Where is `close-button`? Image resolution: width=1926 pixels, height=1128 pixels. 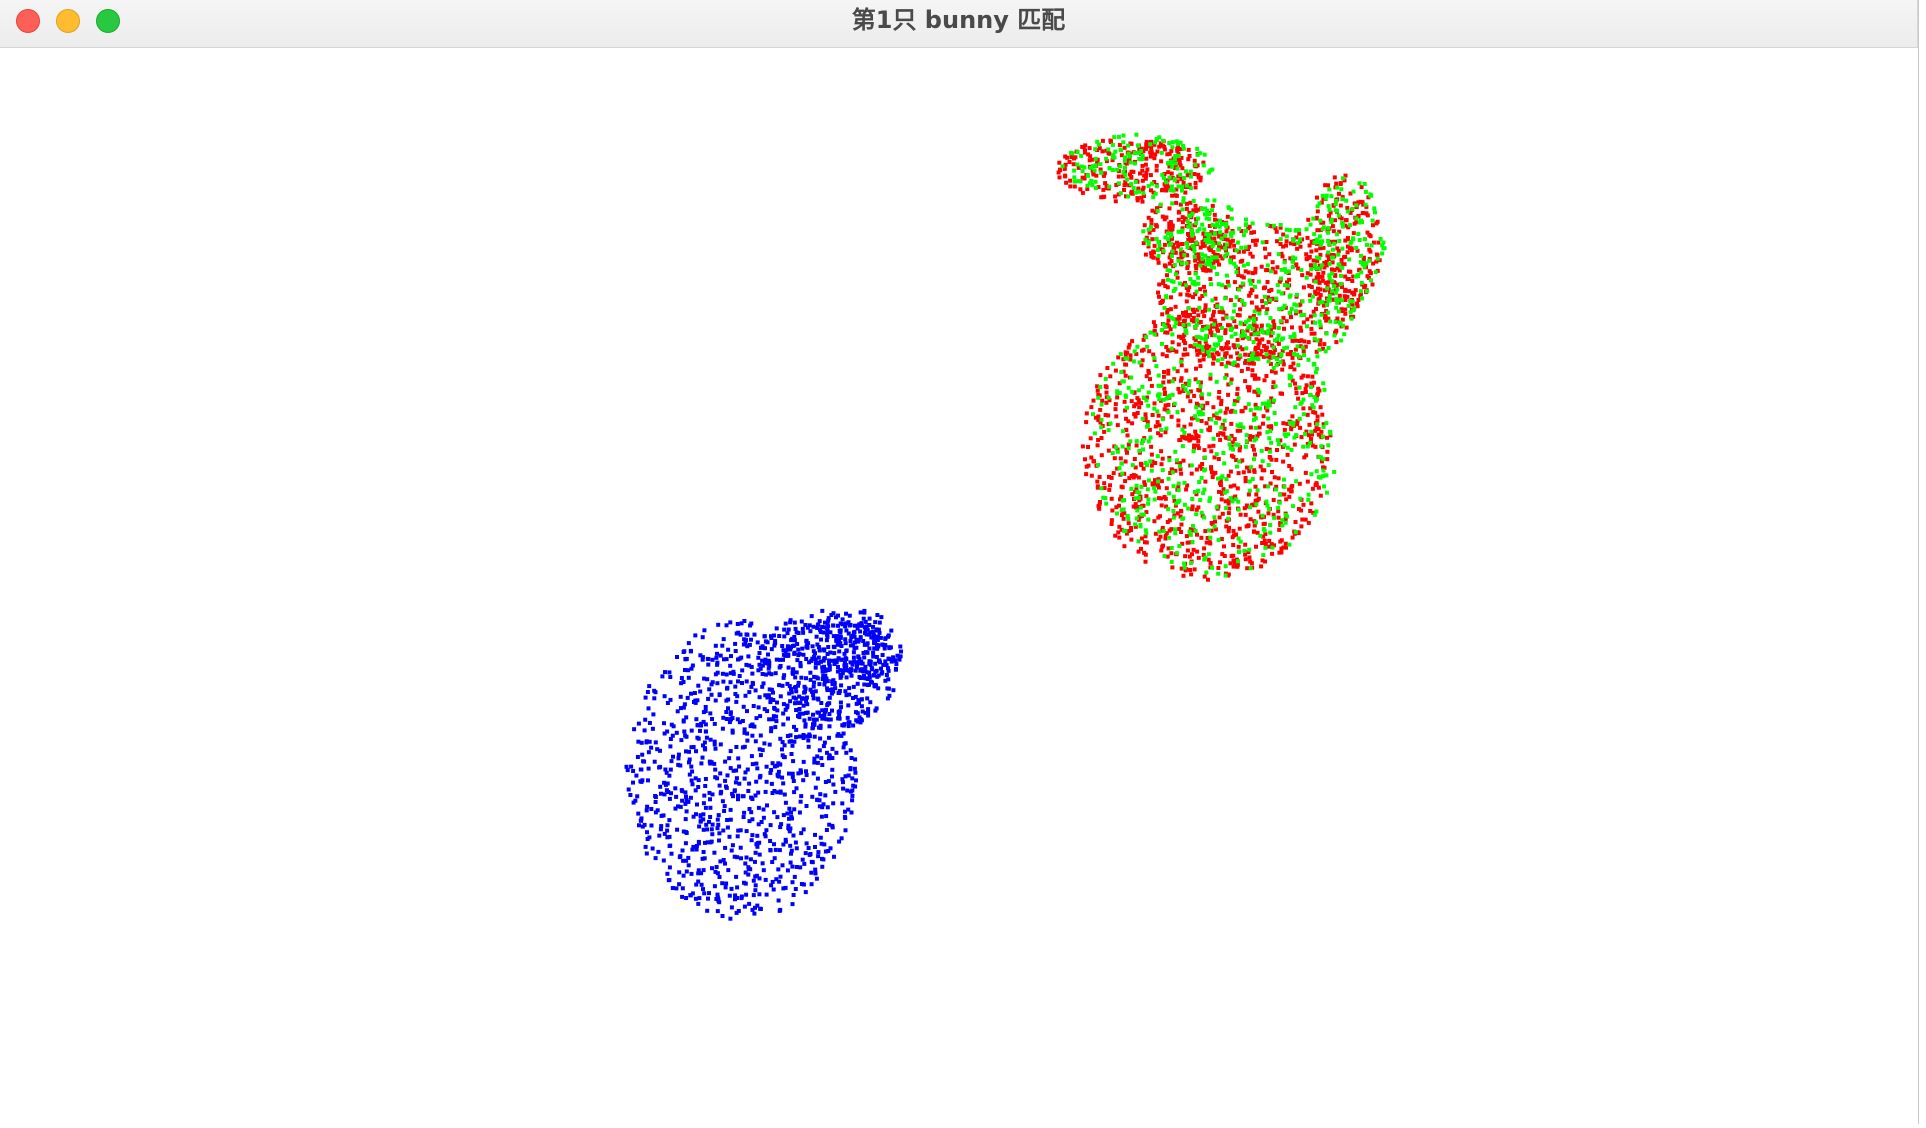 close-button is located at coordinates (28, 21).